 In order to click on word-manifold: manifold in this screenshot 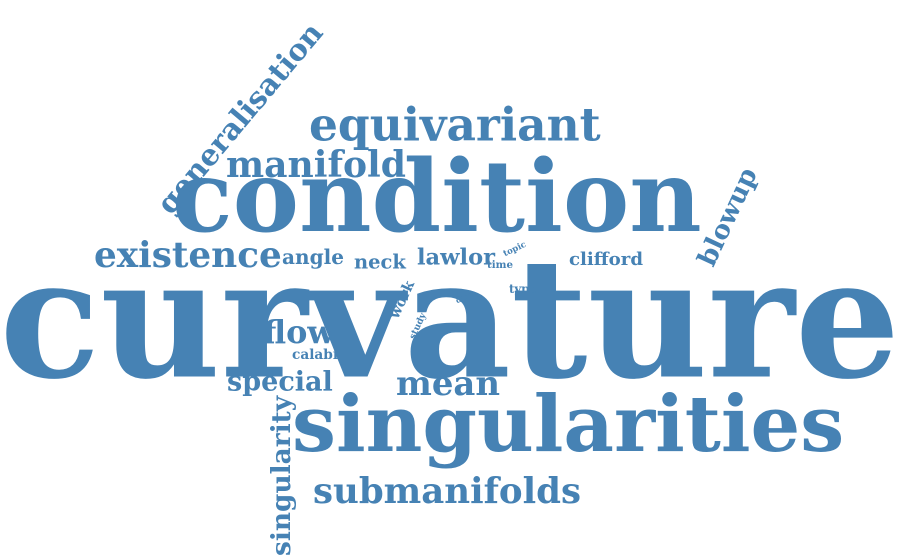, I will do `click(316, 164)`.